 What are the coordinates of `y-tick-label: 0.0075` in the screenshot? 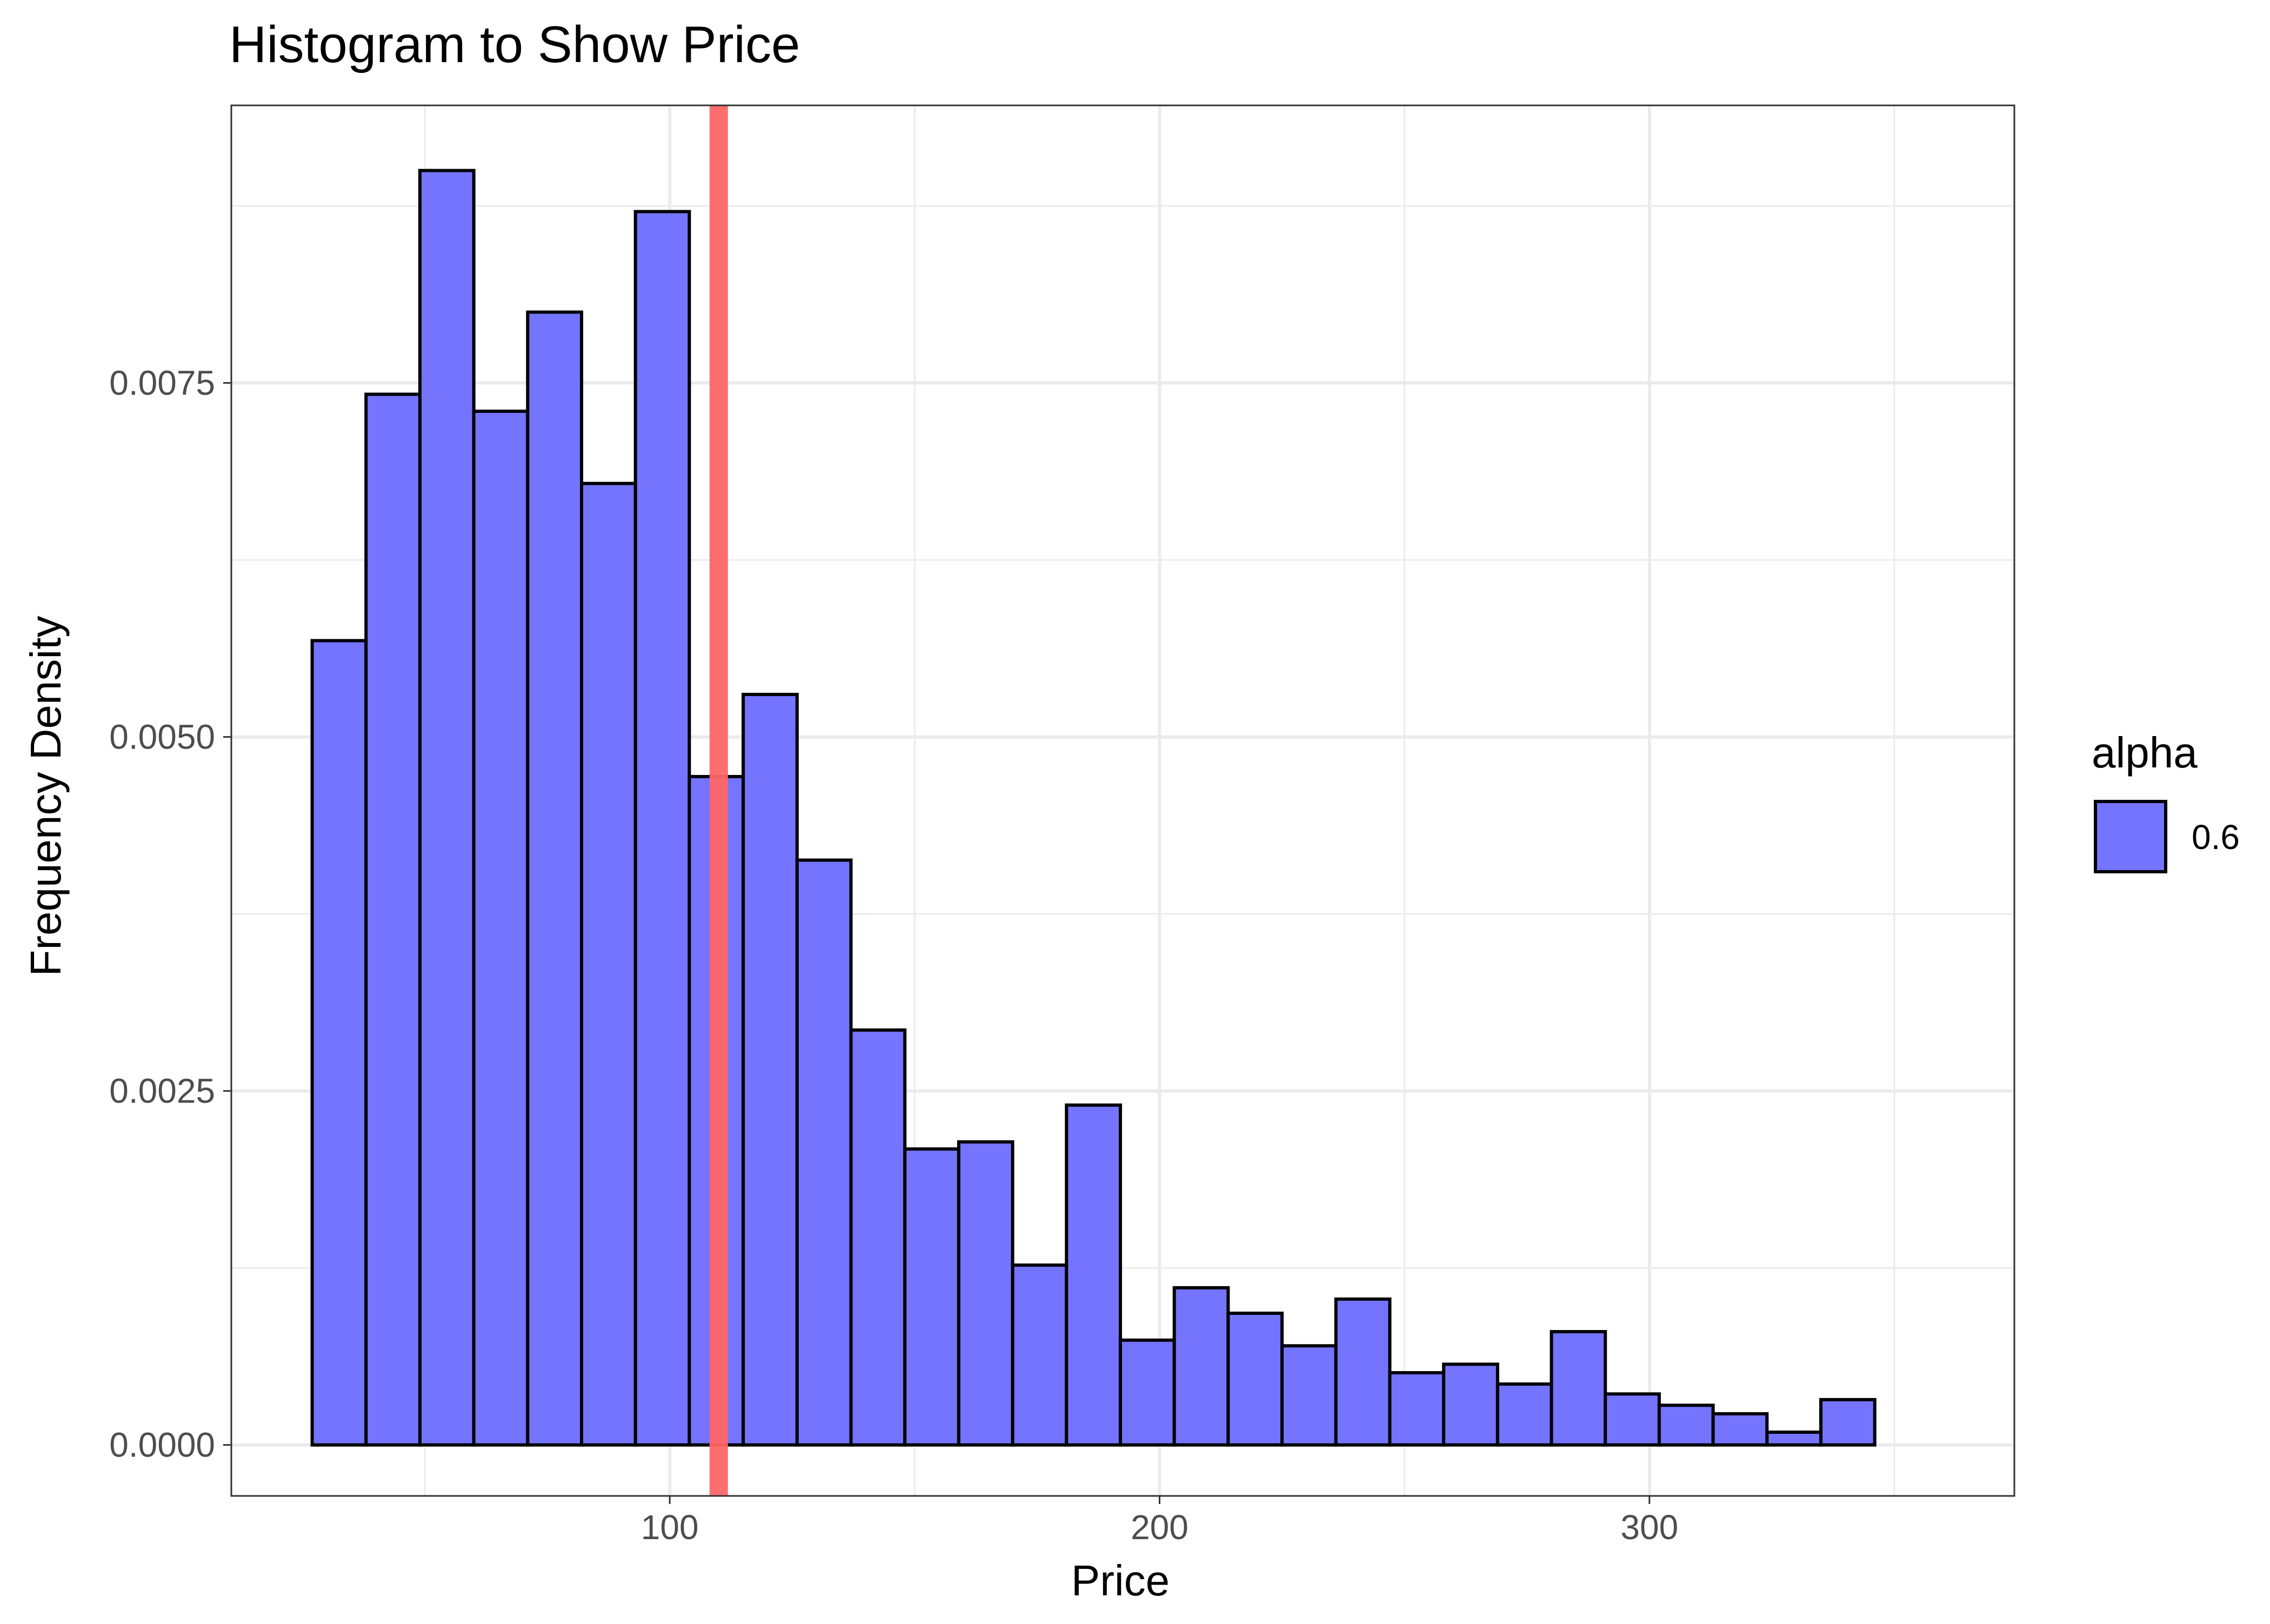 It's located at (162, 383).